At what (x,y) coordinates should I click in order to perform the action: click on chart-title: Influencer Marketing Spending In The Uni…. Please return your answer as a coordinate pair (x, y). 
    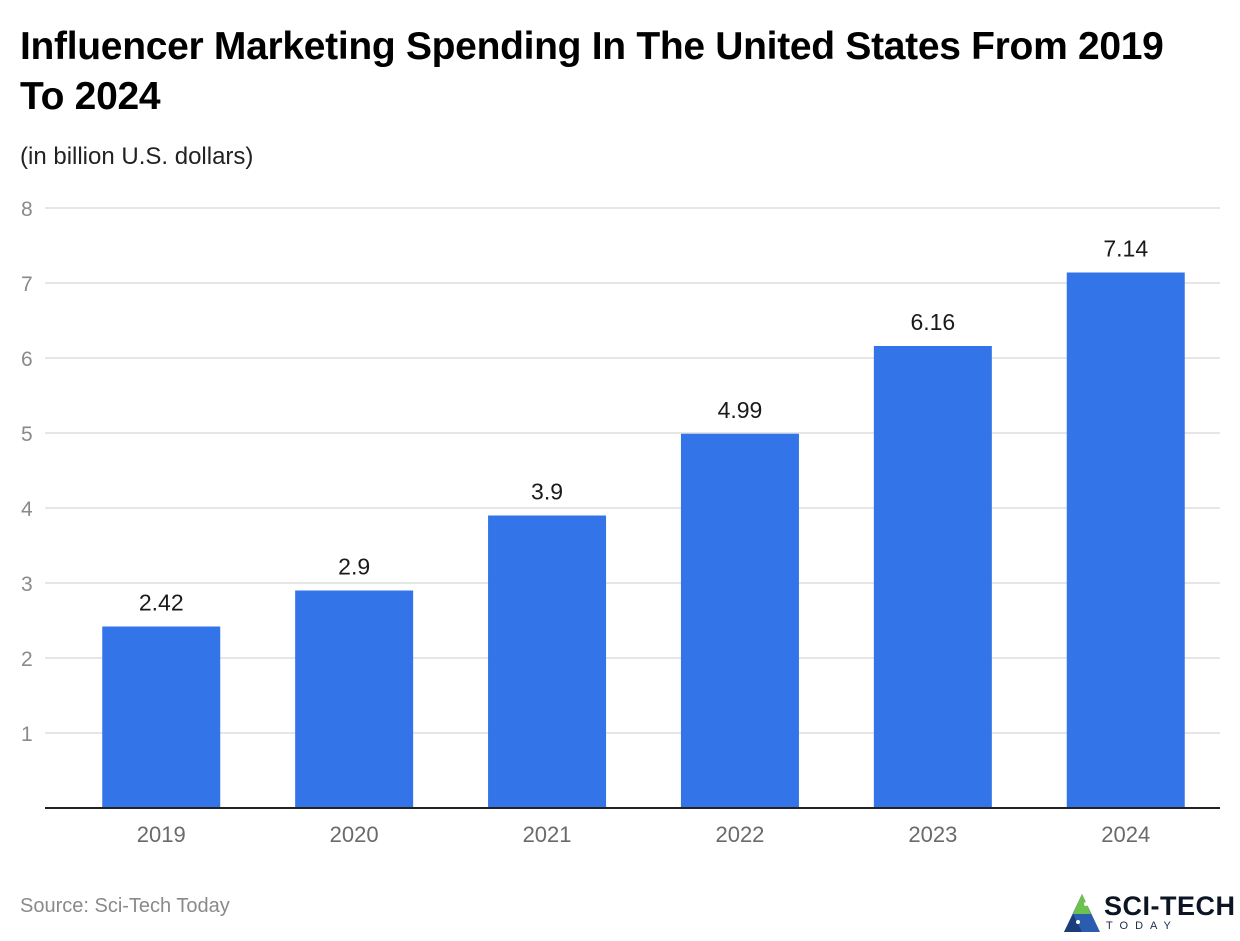
    Looking at the image, I should click on (592, 71).